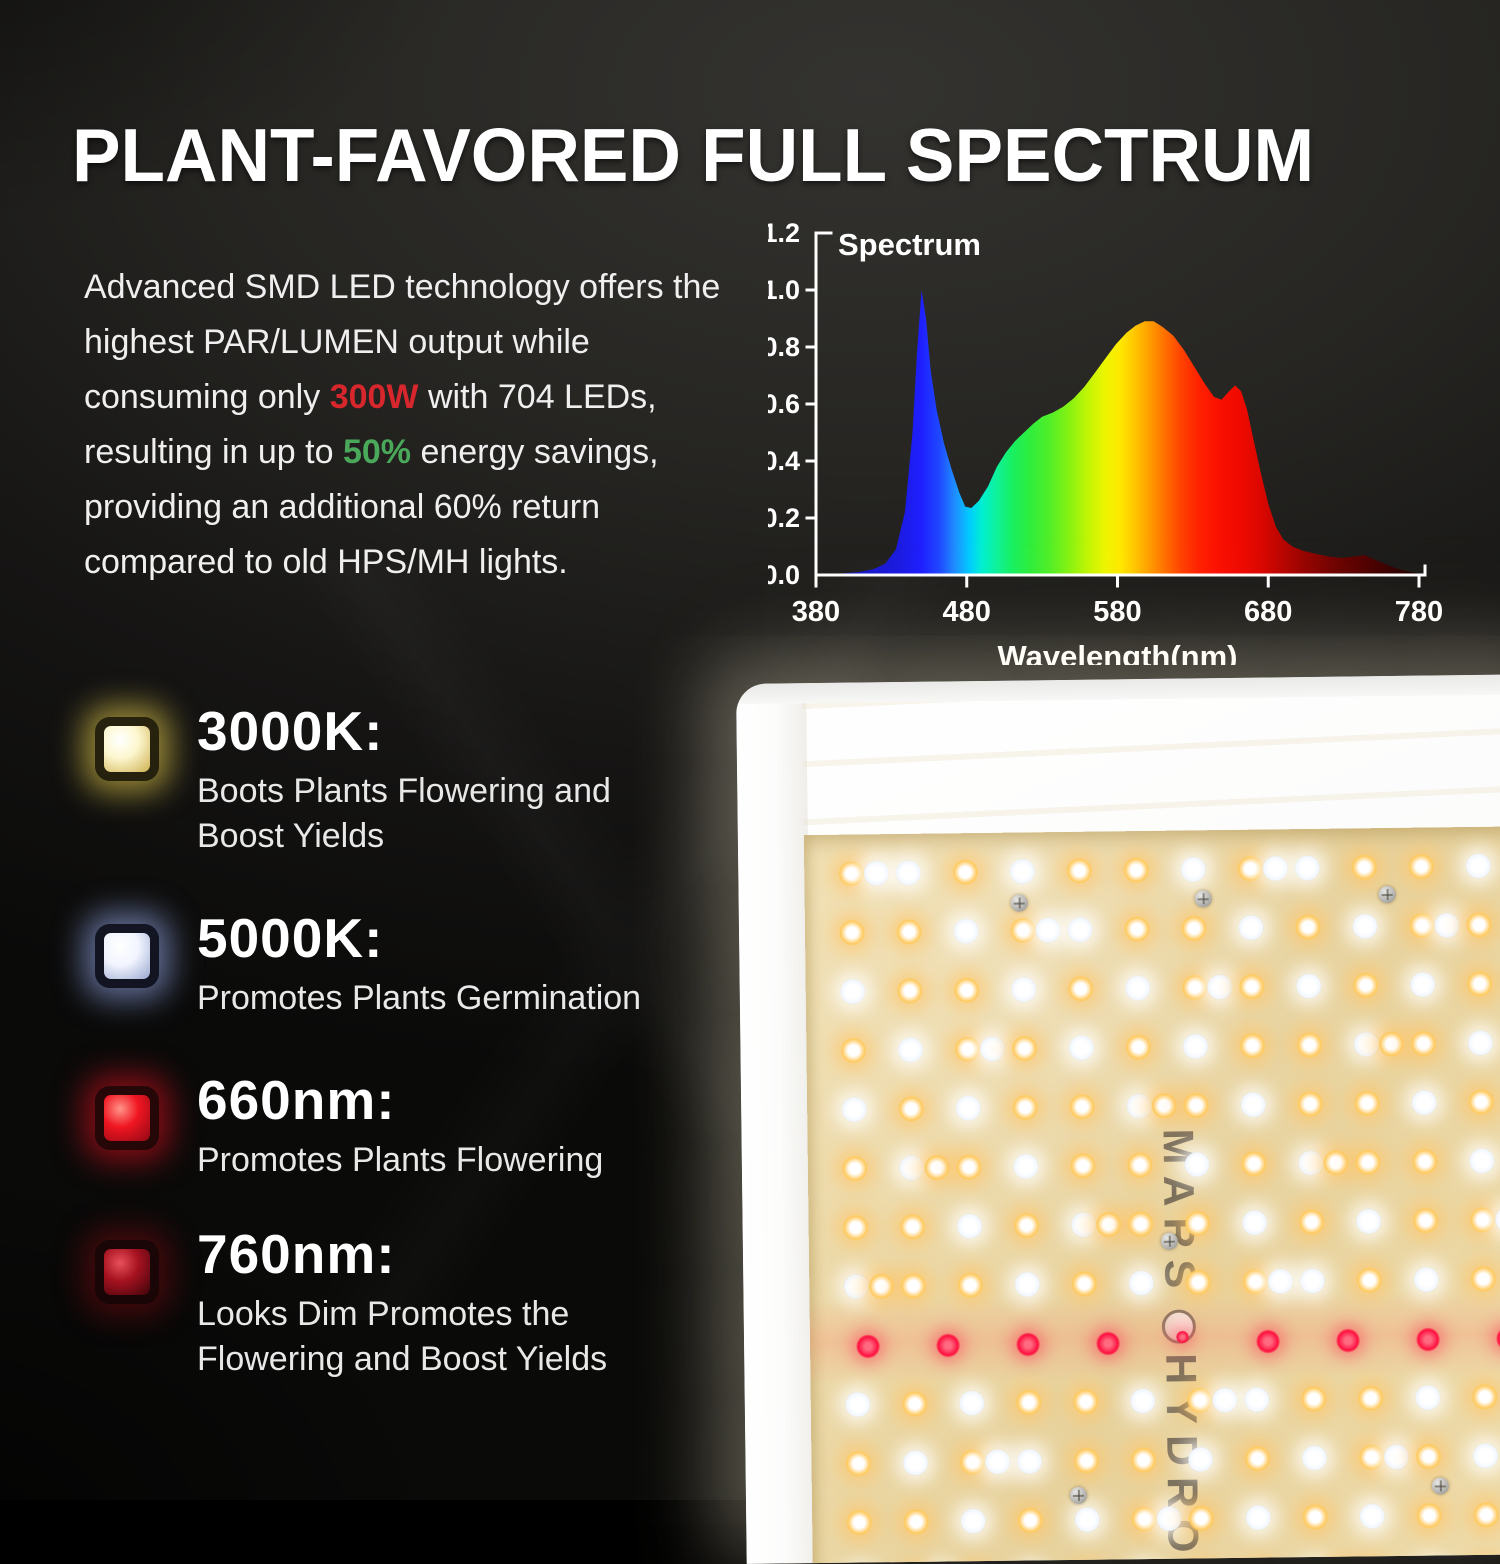  Describe the element at coordinates (1118, 652) in the screenshot. I see `x-axis-label: Wavelength(nm)` at that location.